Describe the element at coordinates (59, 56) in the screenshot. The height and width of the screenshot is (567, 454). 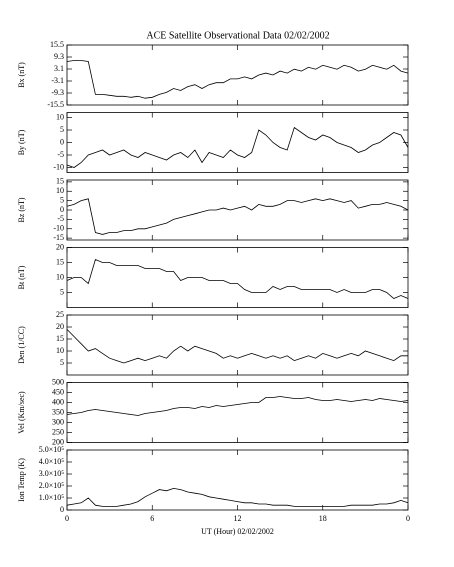
I see `y-tick-label: 9.3` at that location.